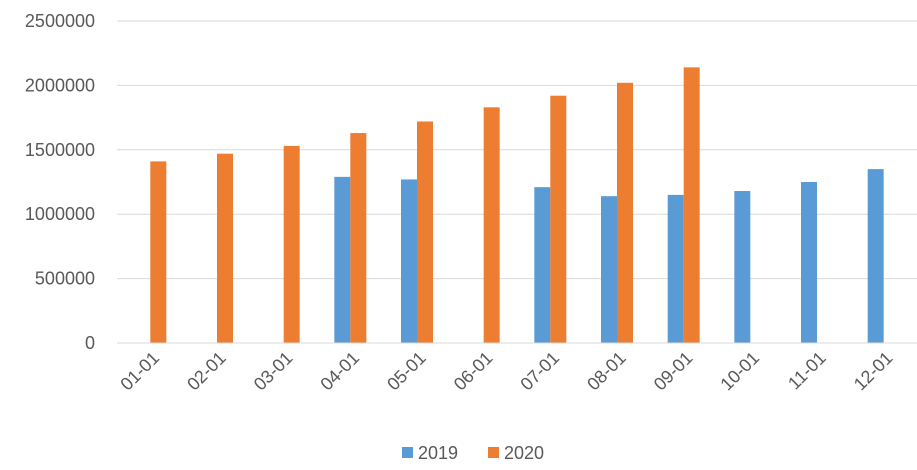 This screenshot has width=917, height=470. What do you see at coordinates (60, 182) in the screenshot?
I see `y-axis: 0 500000 1000000 1500000 2000000 2500000` at bounding box center [60, 182].